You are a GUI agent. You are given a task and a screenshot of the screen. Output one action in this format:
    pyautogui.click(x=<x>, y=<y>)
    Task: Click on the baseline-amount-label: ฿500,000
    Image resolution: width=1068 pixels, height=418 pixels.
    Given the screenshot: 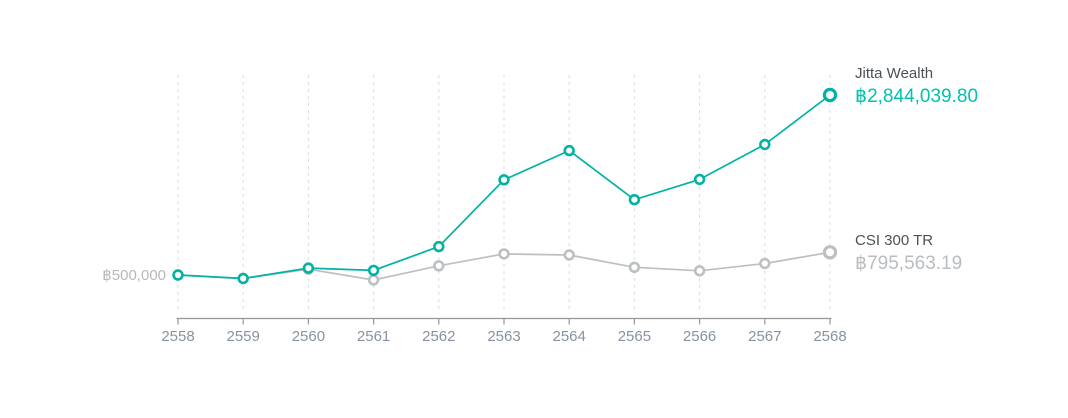 What is the action you would take?
    pyautogui.click(x=134, y=275)
    